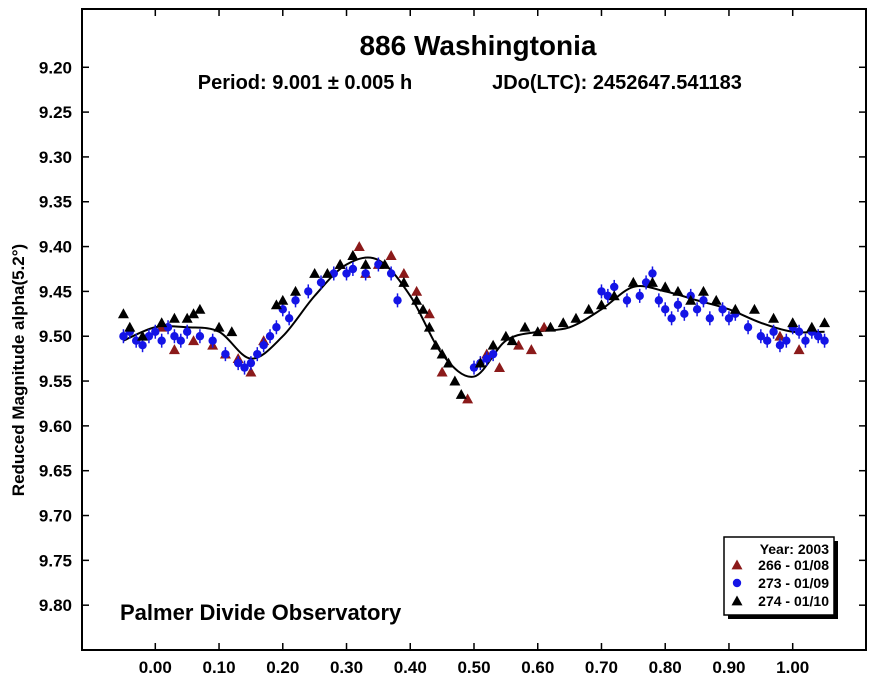 Image resolution: width=877 pixels, height=687 pixels. What do you see at coordinates (55, 336) in the screenshot?
I see `y-tick-label: 9.50` at bounding box center [55, 336].